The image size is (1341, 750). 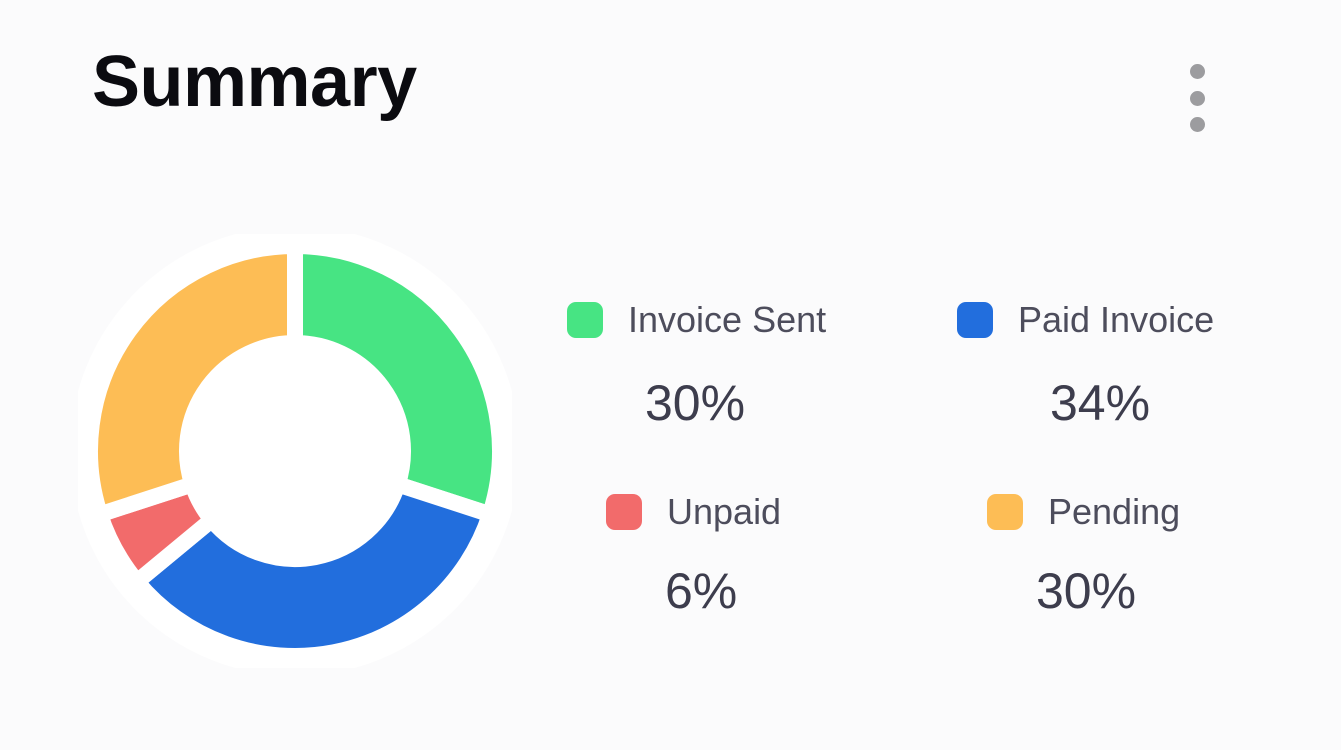 I want to click on donut-slice-invoice-sent, so click(x=397, y=381).